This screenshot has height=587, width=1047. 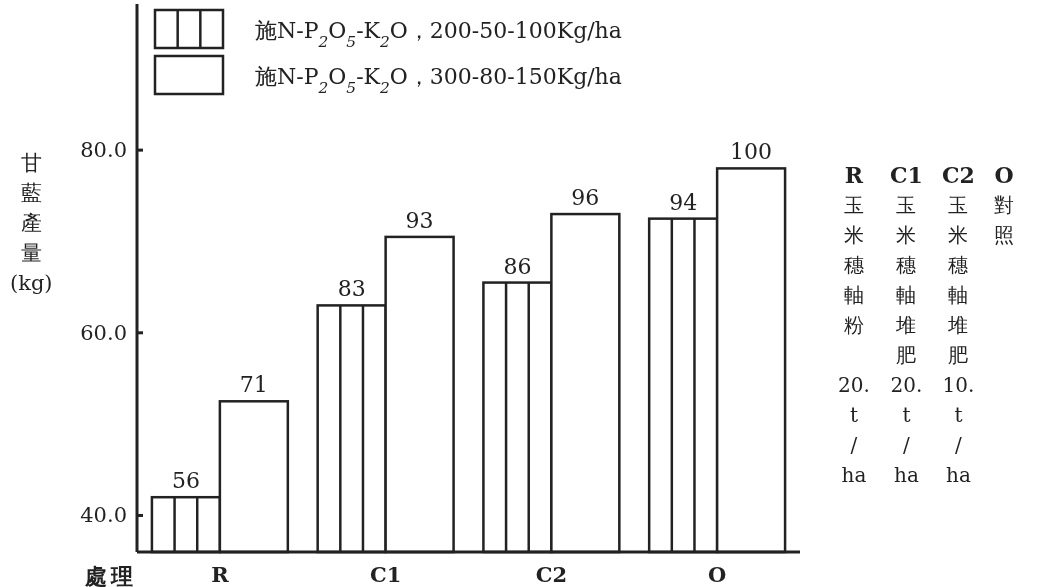 What do you see at coordinates (751, 152) in the screenshot?
I see `annotation: 100` at bounding box center [751, 152].